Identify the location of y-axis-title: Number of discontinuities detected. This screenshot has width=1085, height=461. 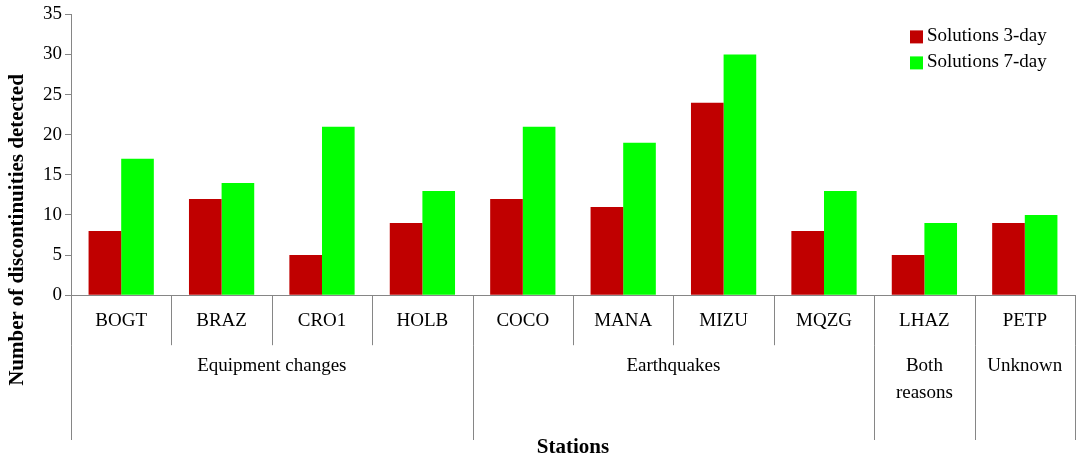
(16, 229).